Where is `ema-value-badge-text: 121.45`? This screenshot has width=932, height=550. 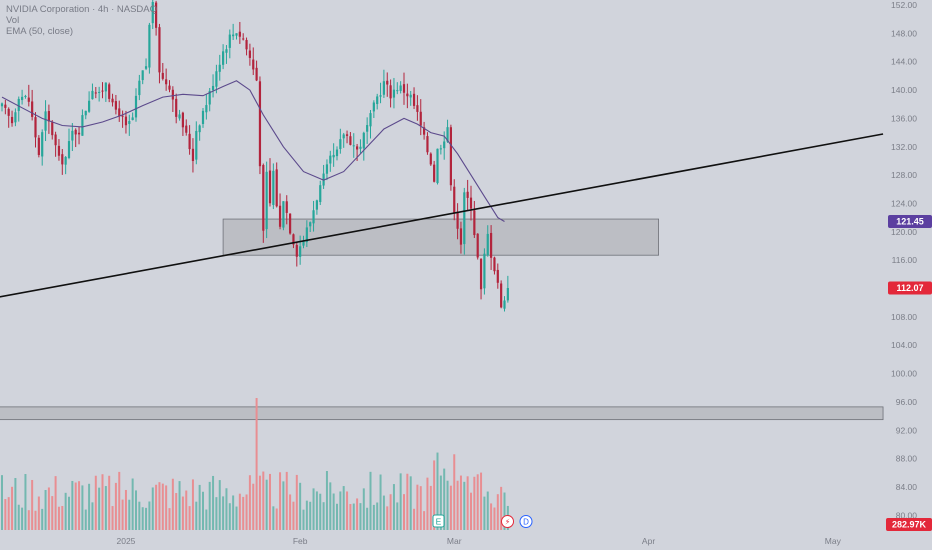 ema-value-badge-text: 121.45 is located at coordinates (910, 222).